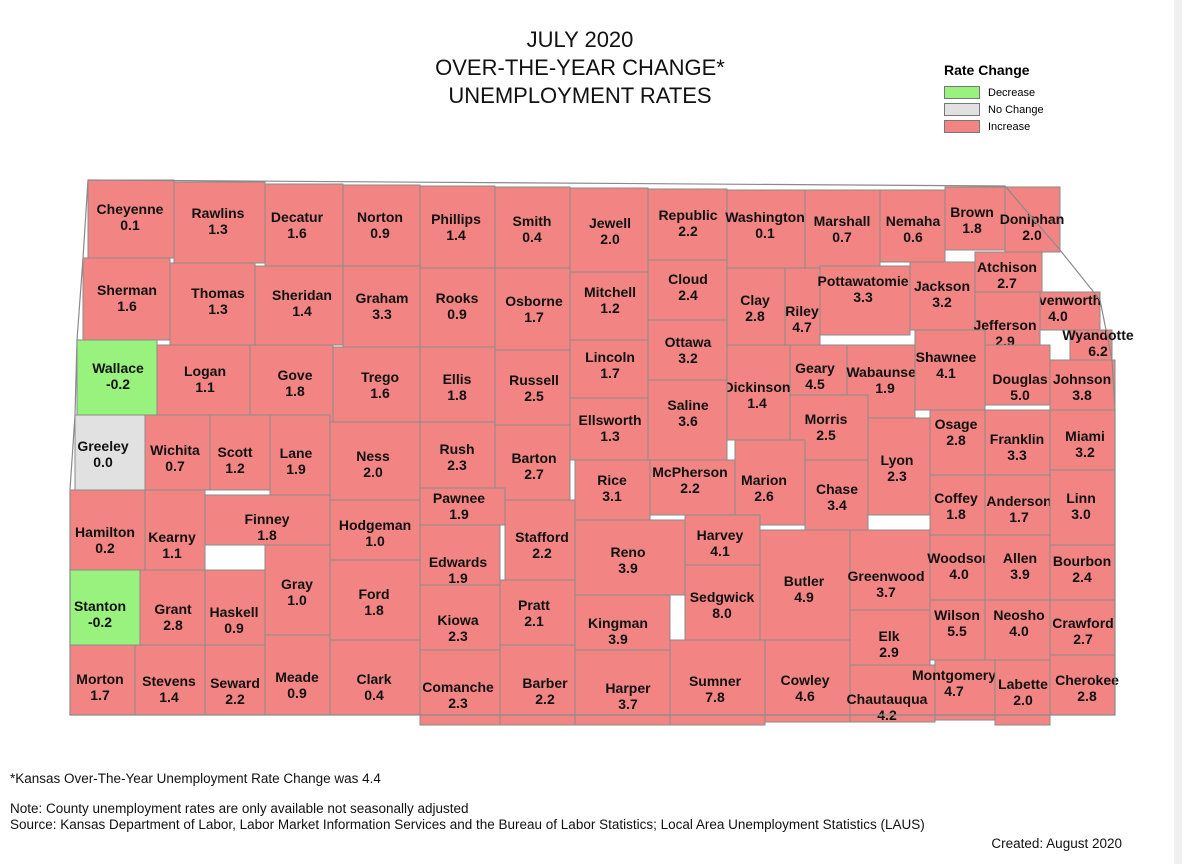 This screenshot has height=864, width=1182. What do you see at coordinates (609, 230) in the screenshot?
I see `county-shape-jewell` at bounding box center [609, 230].